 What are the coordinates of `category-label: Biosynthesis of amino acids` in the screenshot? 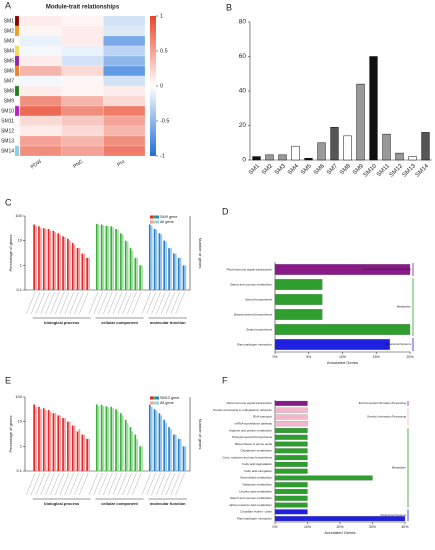 It's located at (254, 444).